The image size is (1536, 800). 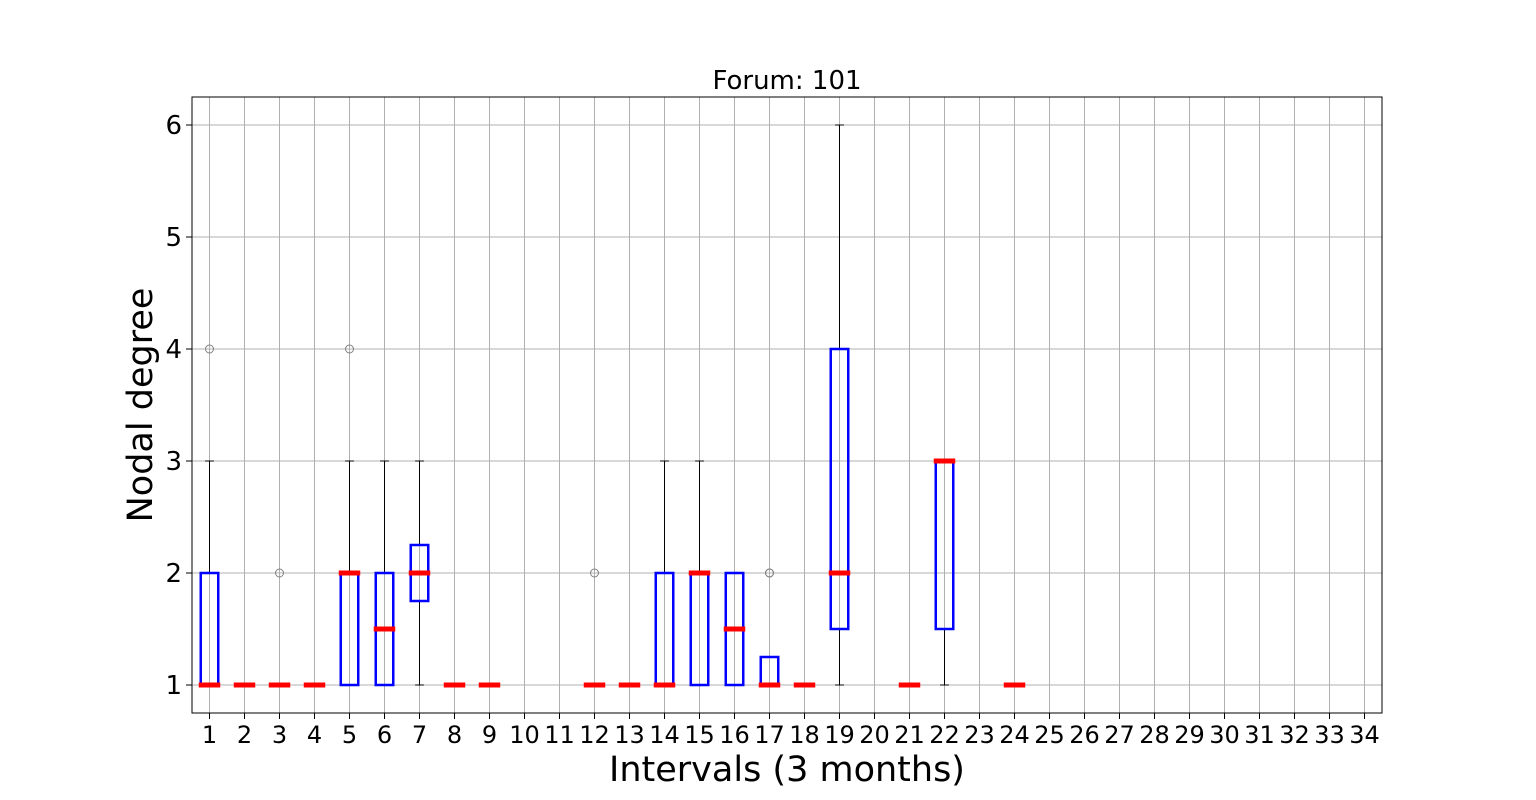 I want to click on x-tick-label: 15, so click(x=699, y=735).